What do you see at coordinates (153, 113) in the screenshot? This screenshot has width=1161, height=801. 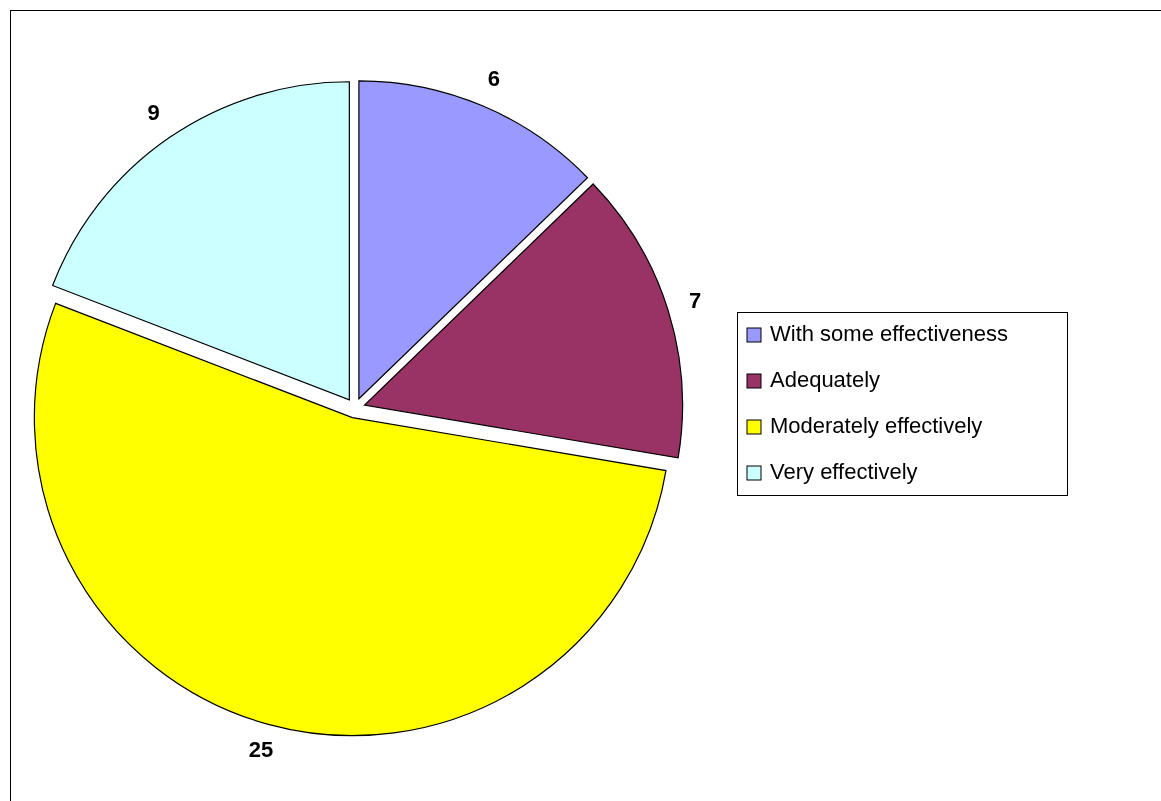 I see `data-label: 9` at bounding box center [153, 113].